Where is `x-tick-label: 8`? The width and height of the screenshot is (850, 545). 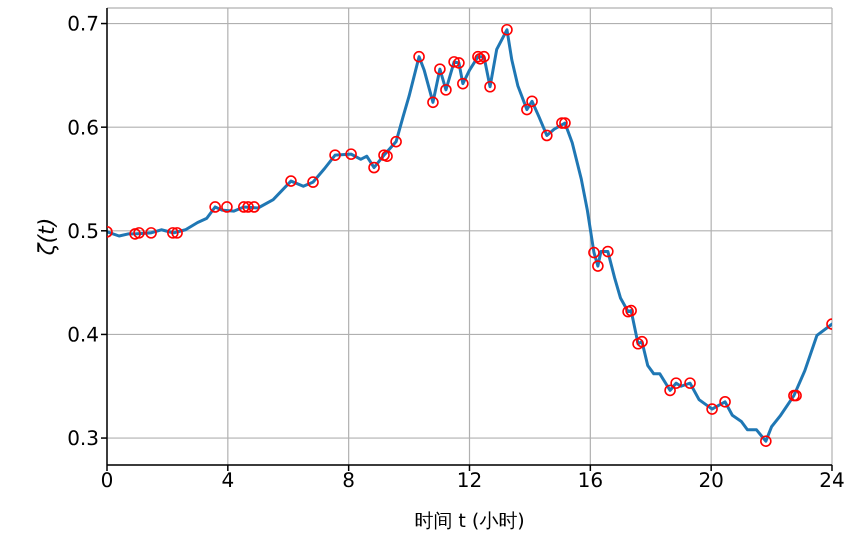
x-tick-label: 8 is located at coordinates (349, 480).